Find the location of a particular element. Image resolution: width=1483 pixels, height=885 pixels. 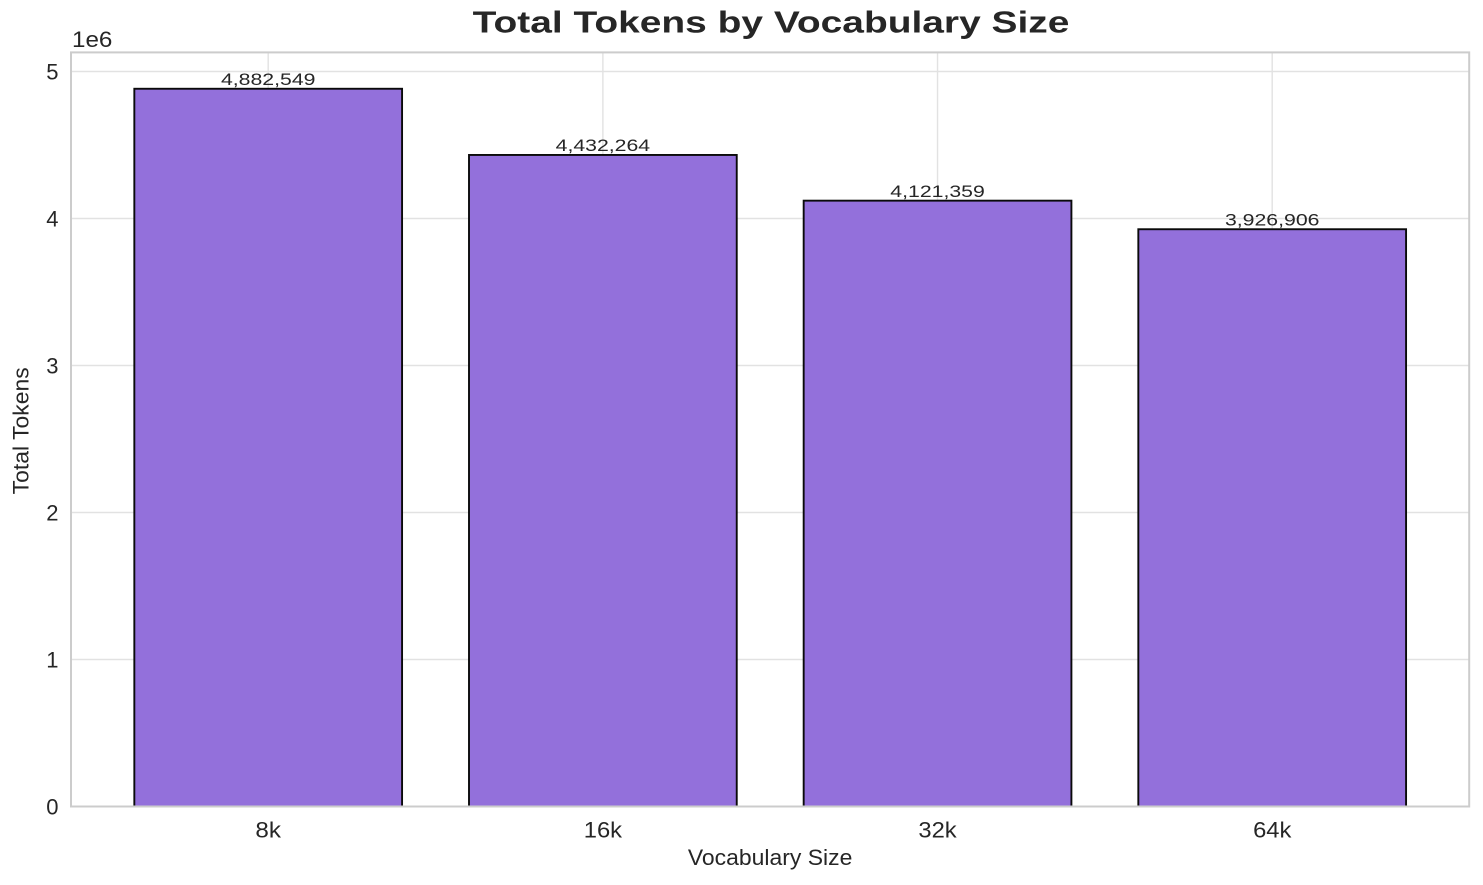

svg-text: 4 is located at coordinates (52, 219).